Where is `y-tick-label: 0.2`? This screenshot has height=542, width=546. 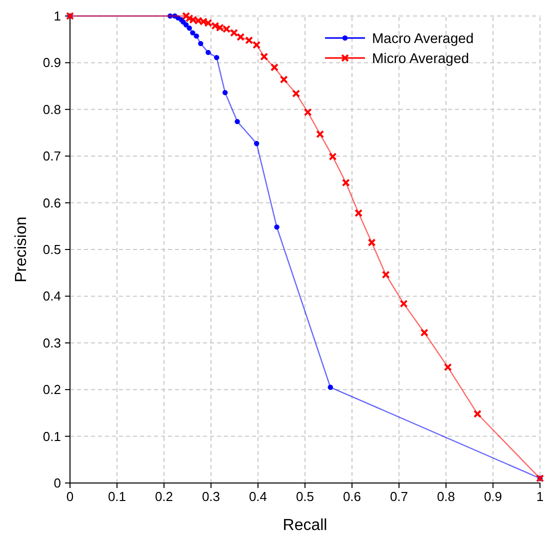 y-tick-label: 0.2 is located at coordinates (51, 390).